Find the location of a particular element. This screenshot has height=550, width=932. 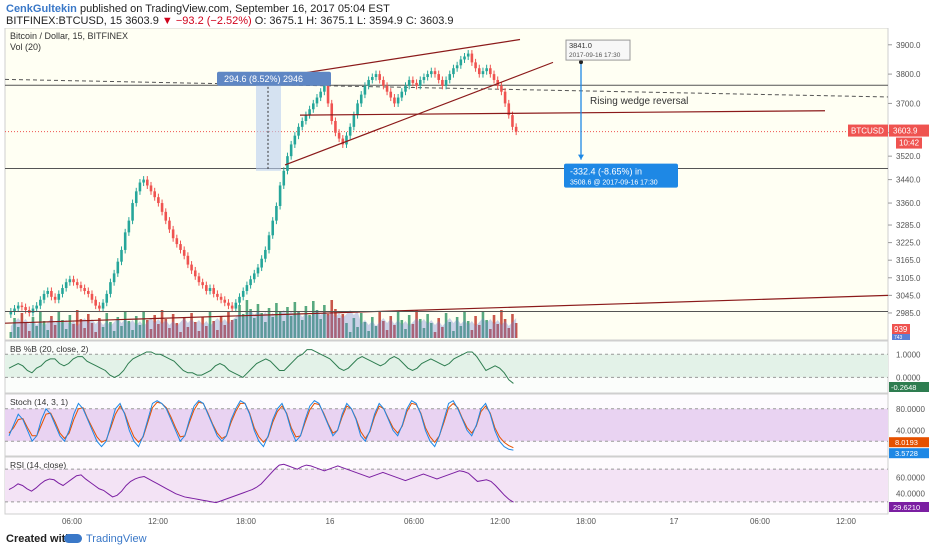

stoch-axis-label: 40.0000 is located at coordinates (910, 430).